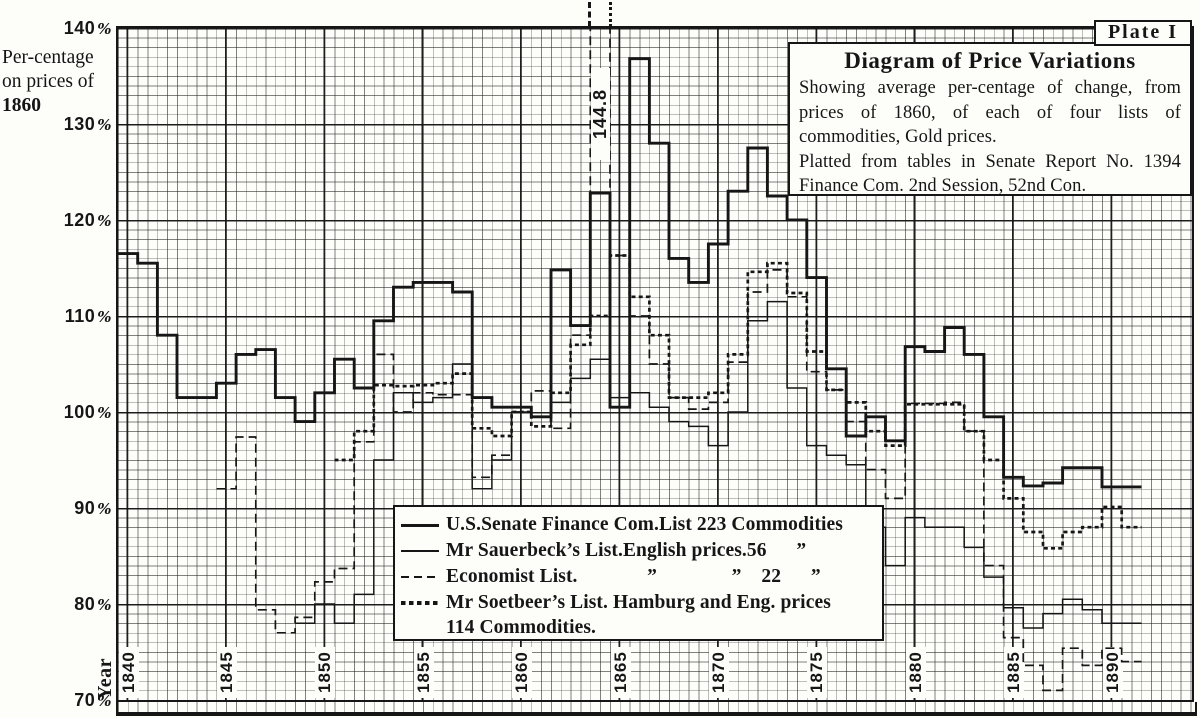 Image resolution: width=1200 pixels, height=718 pixels. Describe the element at coordinates (420, 525) in the screenshot. I see `legend-line-sample-solid-thick` at that location.